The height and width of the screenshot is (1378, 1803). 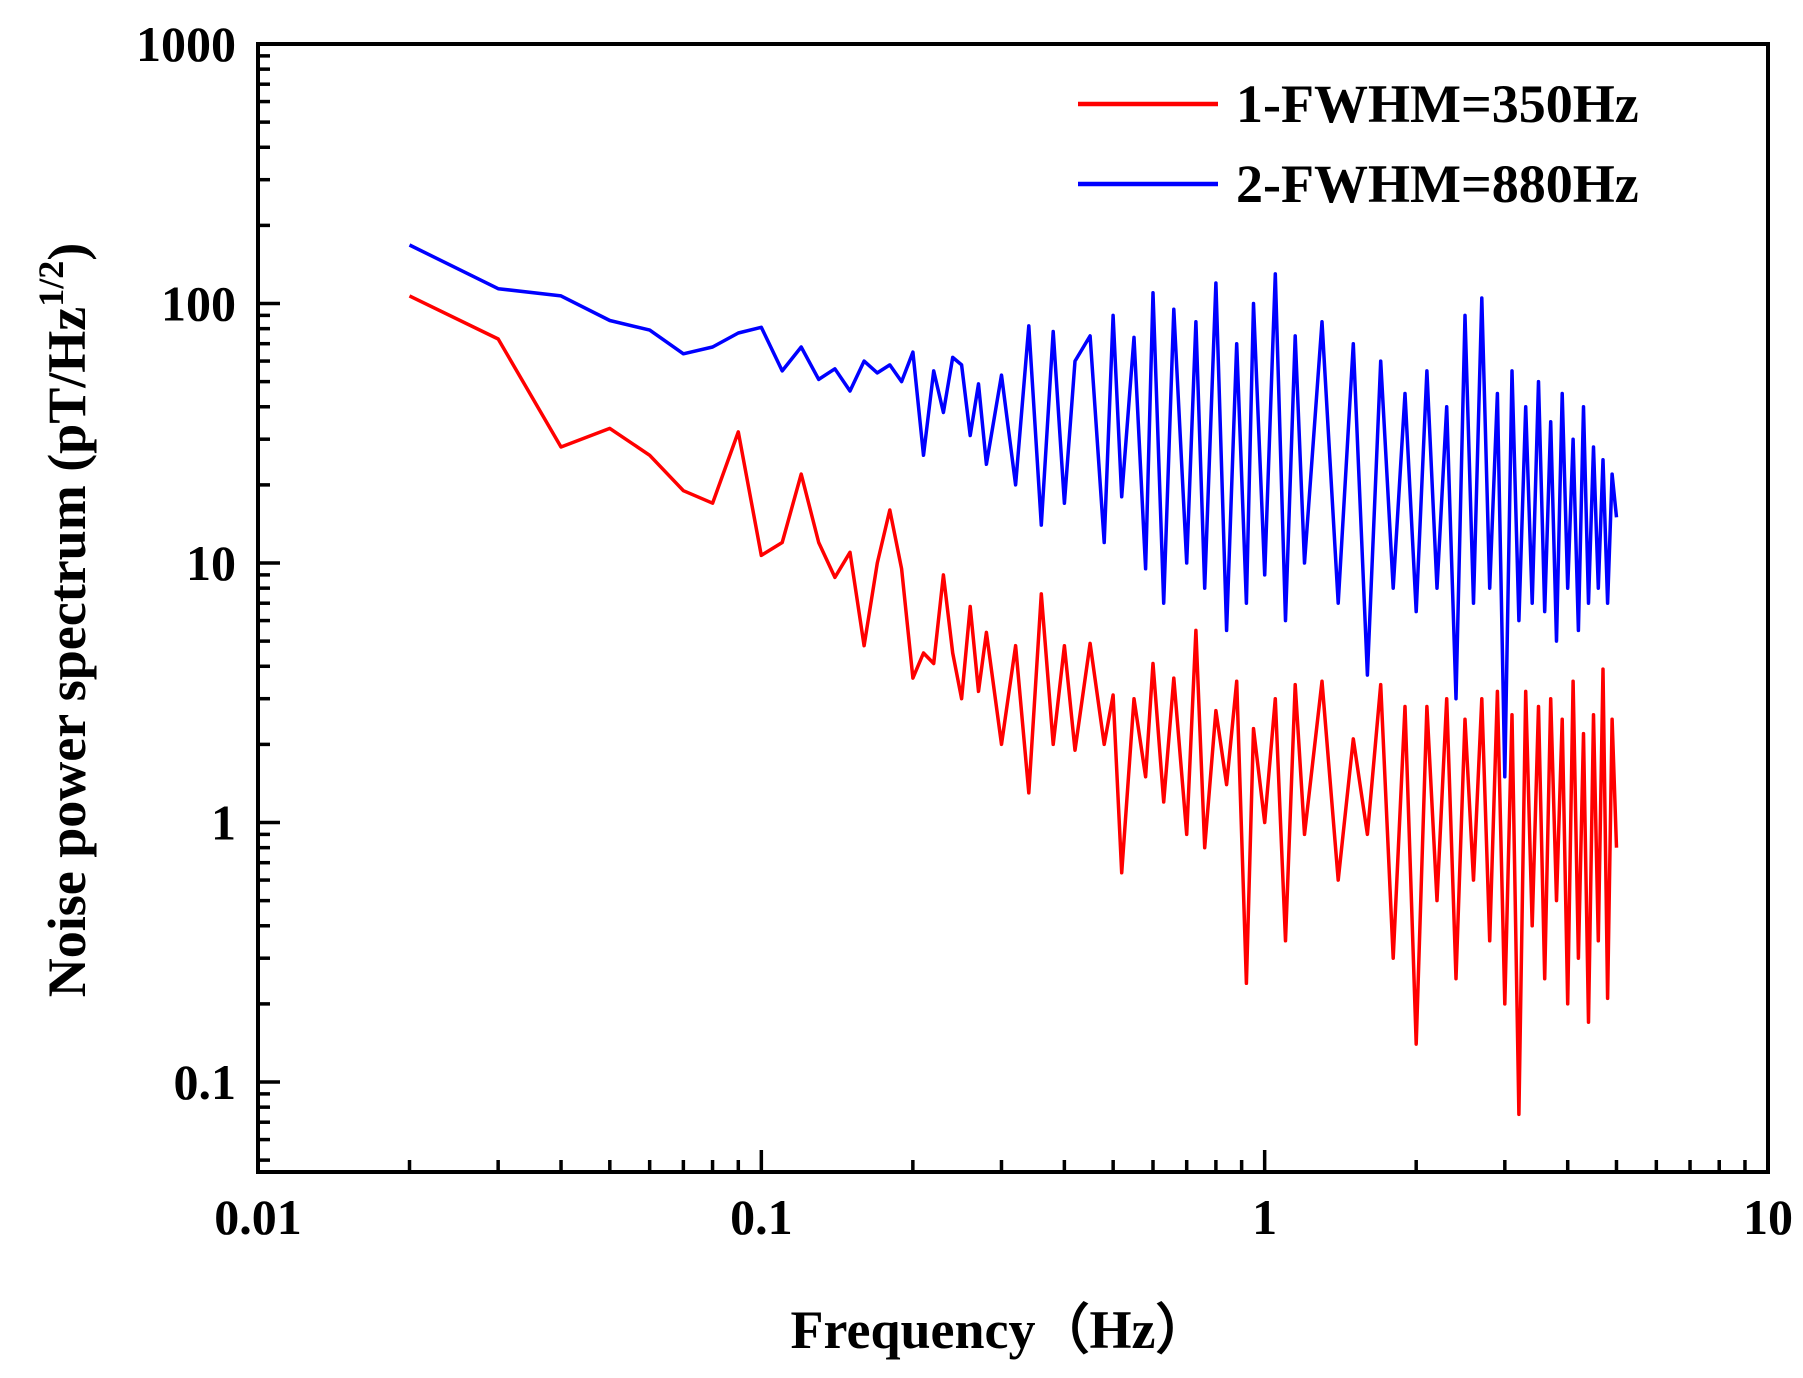 I want to click on y-tick-label: 100, so click(x=198, y=304).